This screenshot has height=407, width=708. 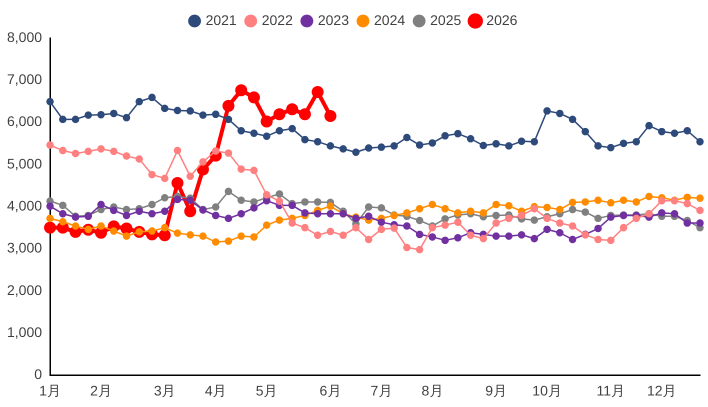 What do you see at coordinates (381, 390) in the screenshot?
I see `x-tick-label: 7月` at bounding box center [381, 390].